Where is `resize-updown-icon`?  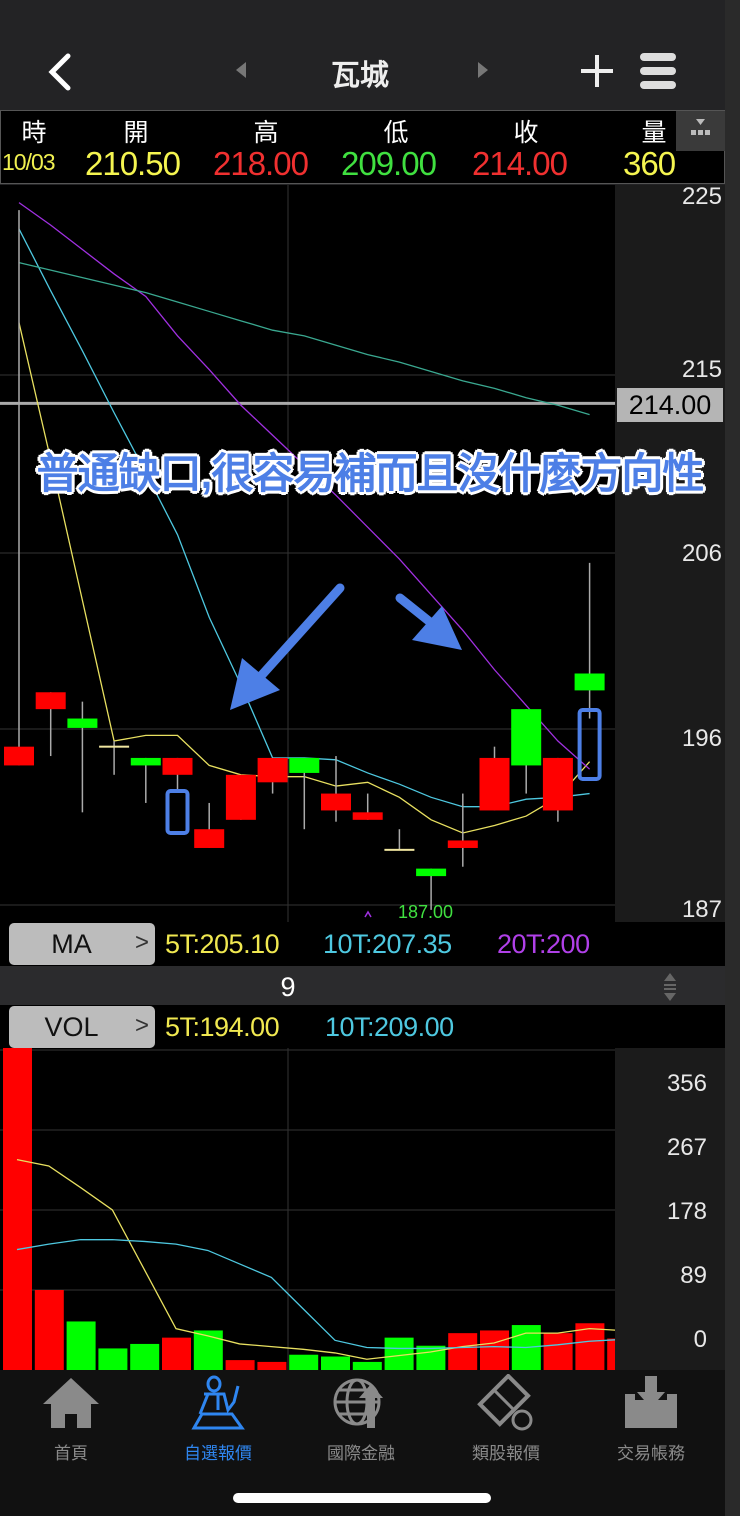 resize-updown-icon is located at coordinates (670, 987).